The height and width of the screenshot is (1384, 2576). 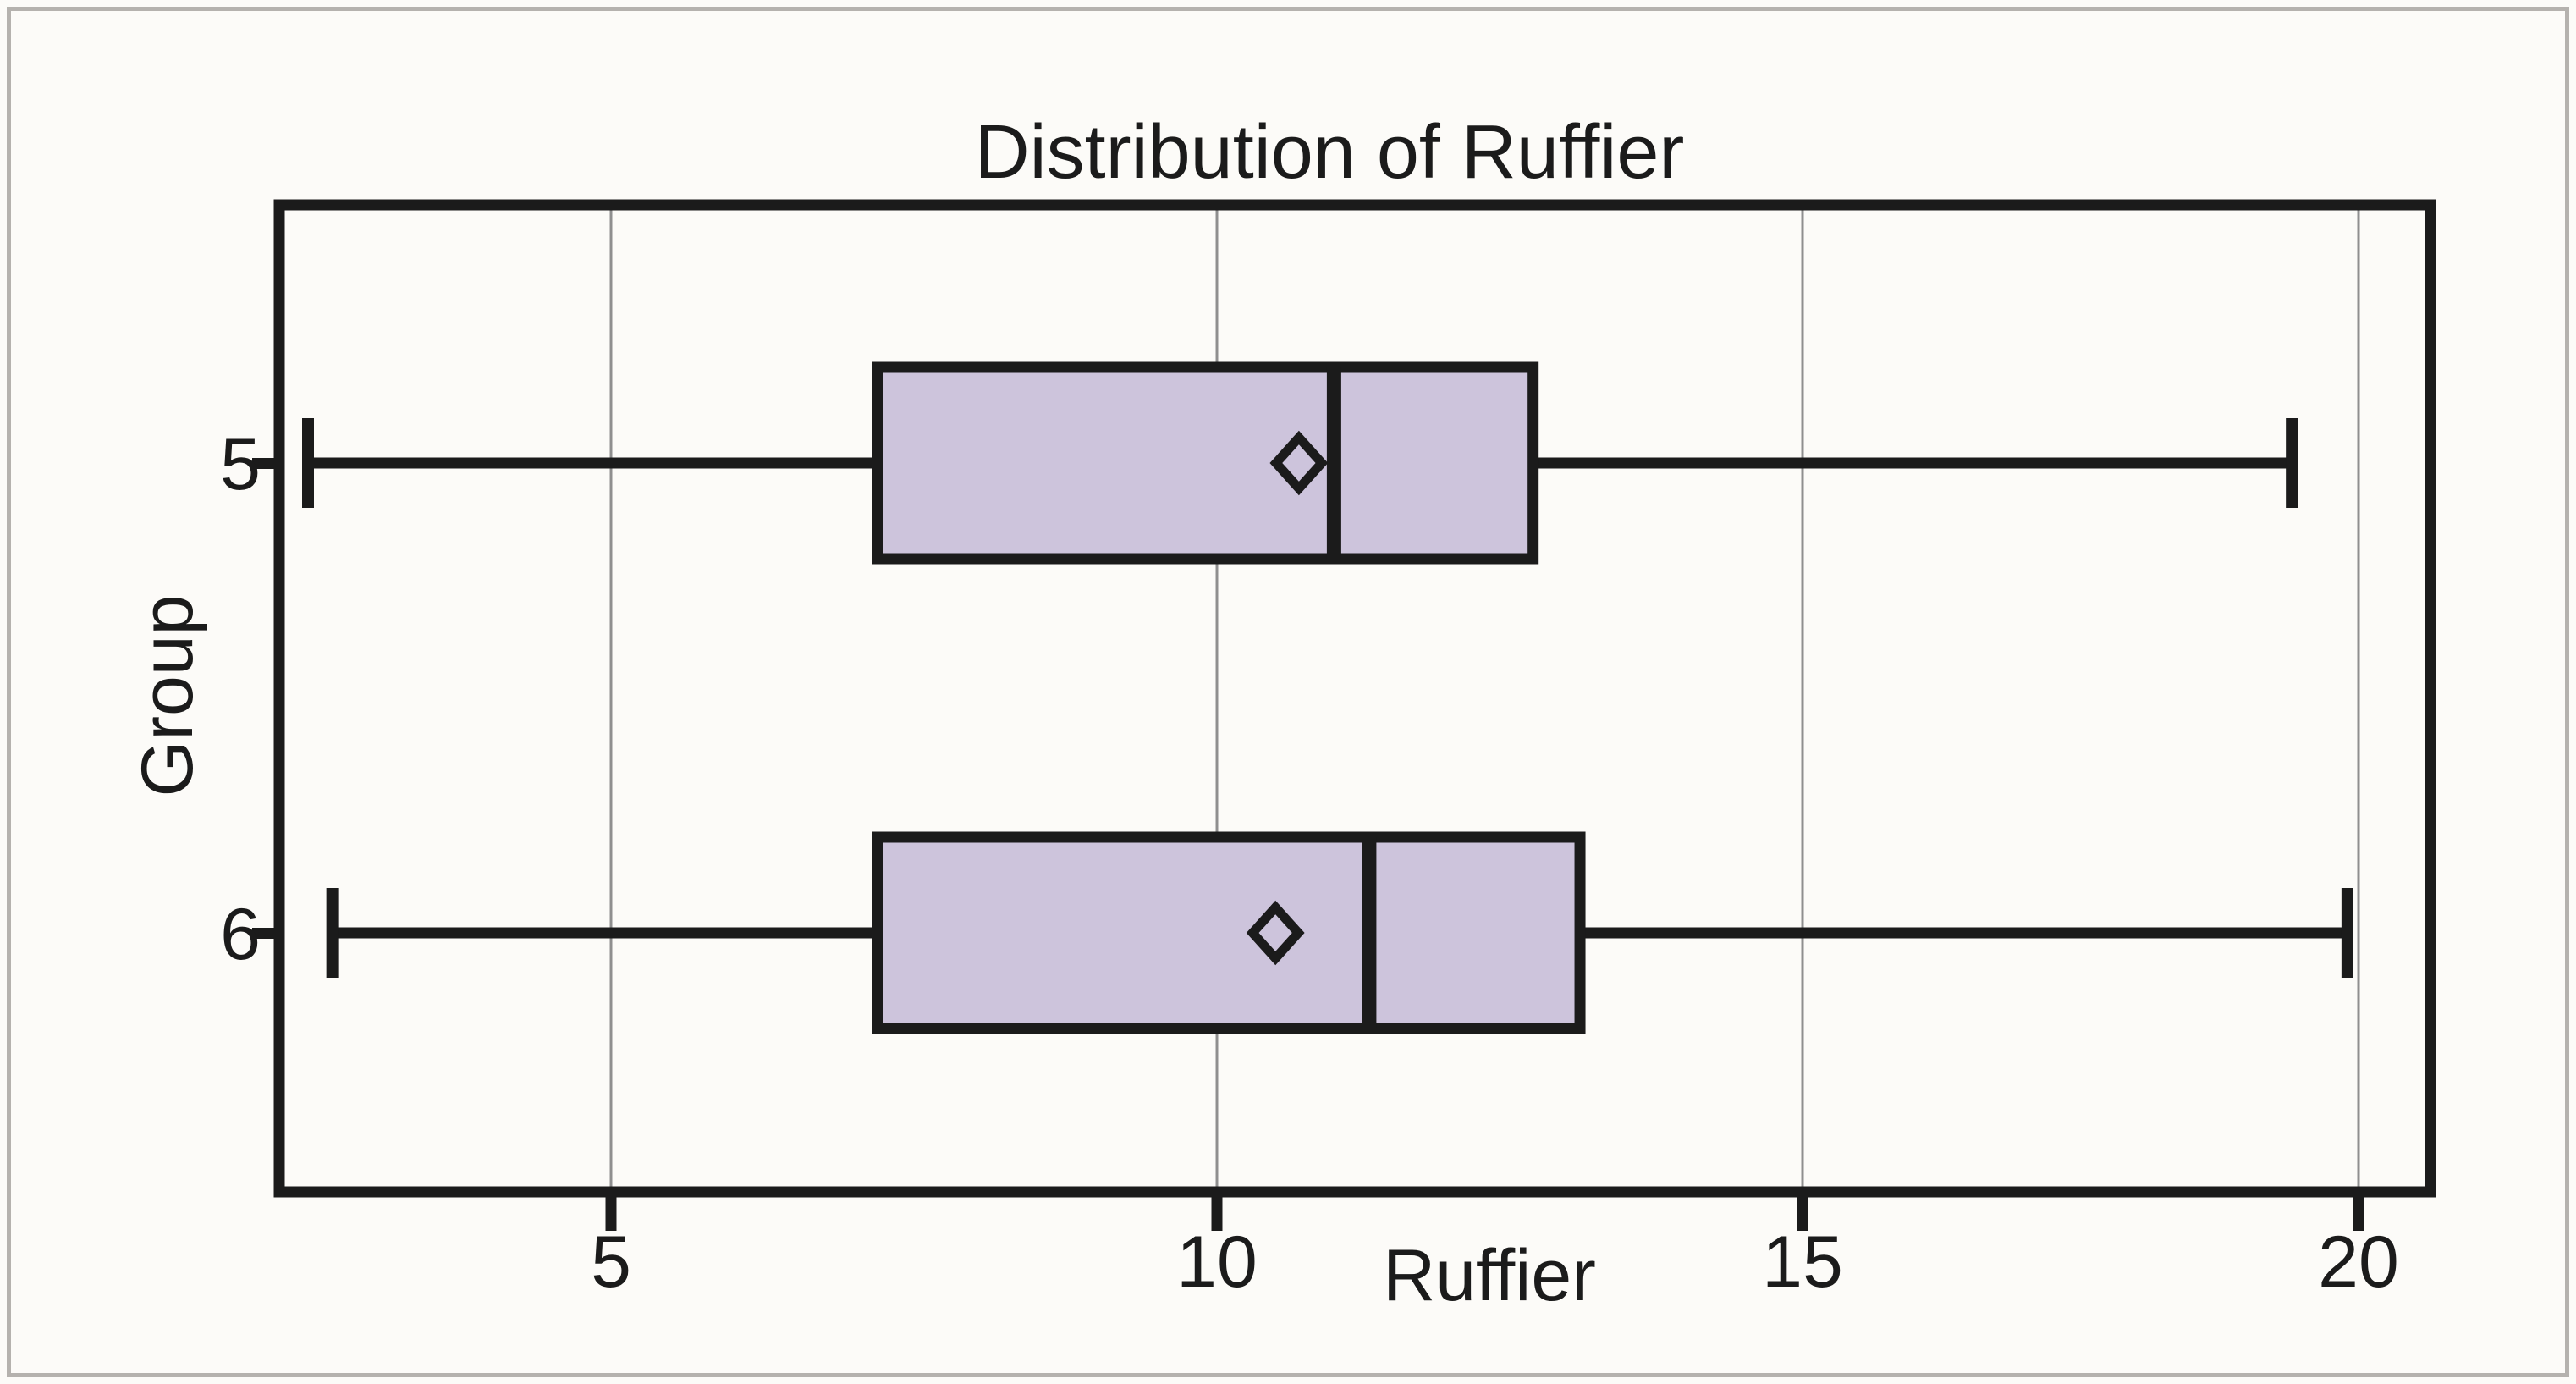 What do you see at coordinates (1217, 1262) in the screenshot?
I see `x-tick-label: 10` at bounding box center [1217, 1262].